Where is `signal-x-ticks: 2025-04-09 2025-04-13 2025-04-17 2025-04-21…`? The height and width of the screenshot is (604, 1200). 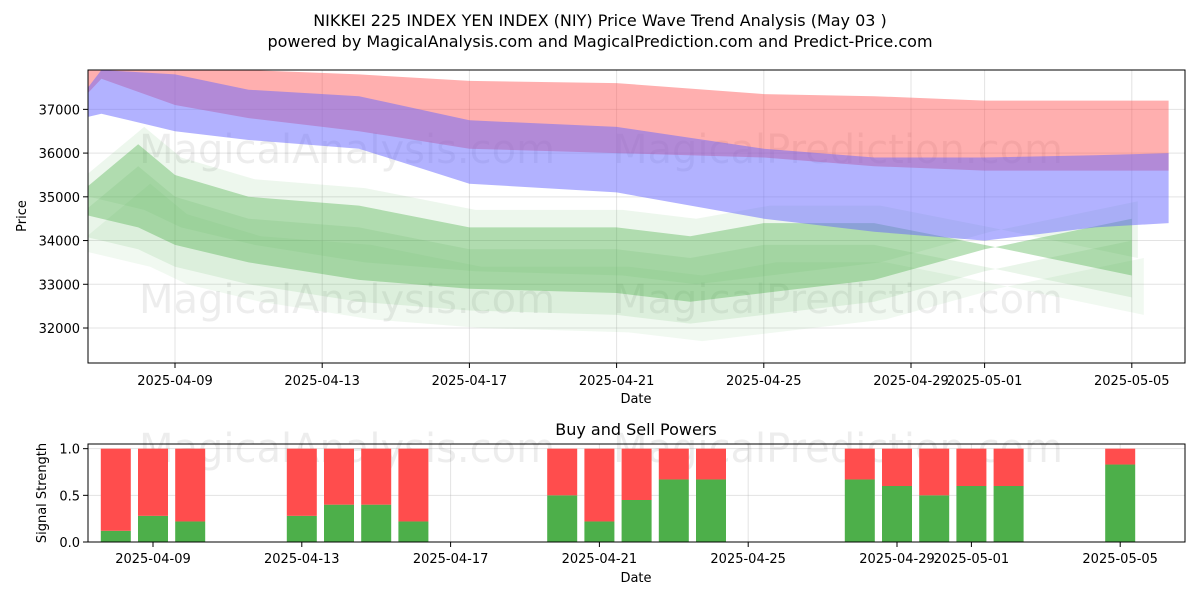
signal-x-ticks: 2025-04-09 2025-04-13 2025-04-17 2025-04-21… is located at coordinates (636, 554).